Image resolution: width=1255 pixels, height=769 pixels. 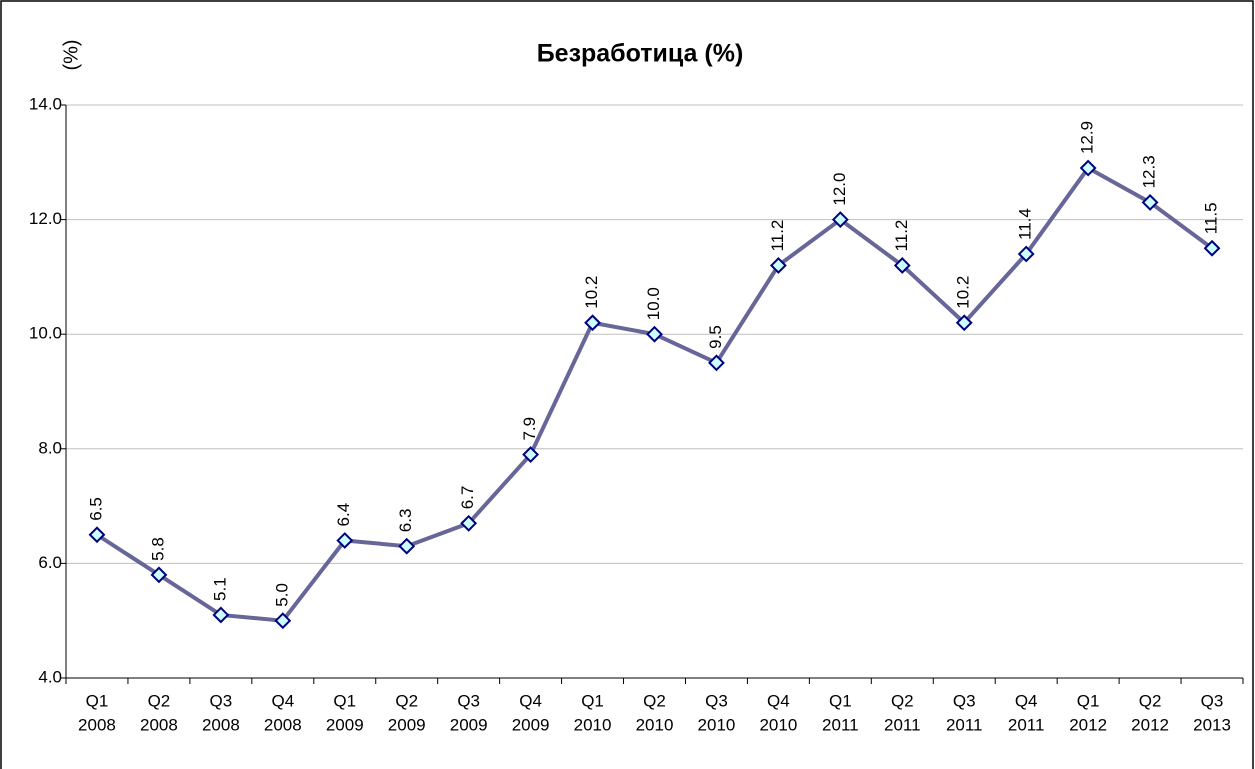 What do you see at coordinates (219, 589) in the screenshot?
I see `data-label: 5.1` at bounding box center [219, 589].